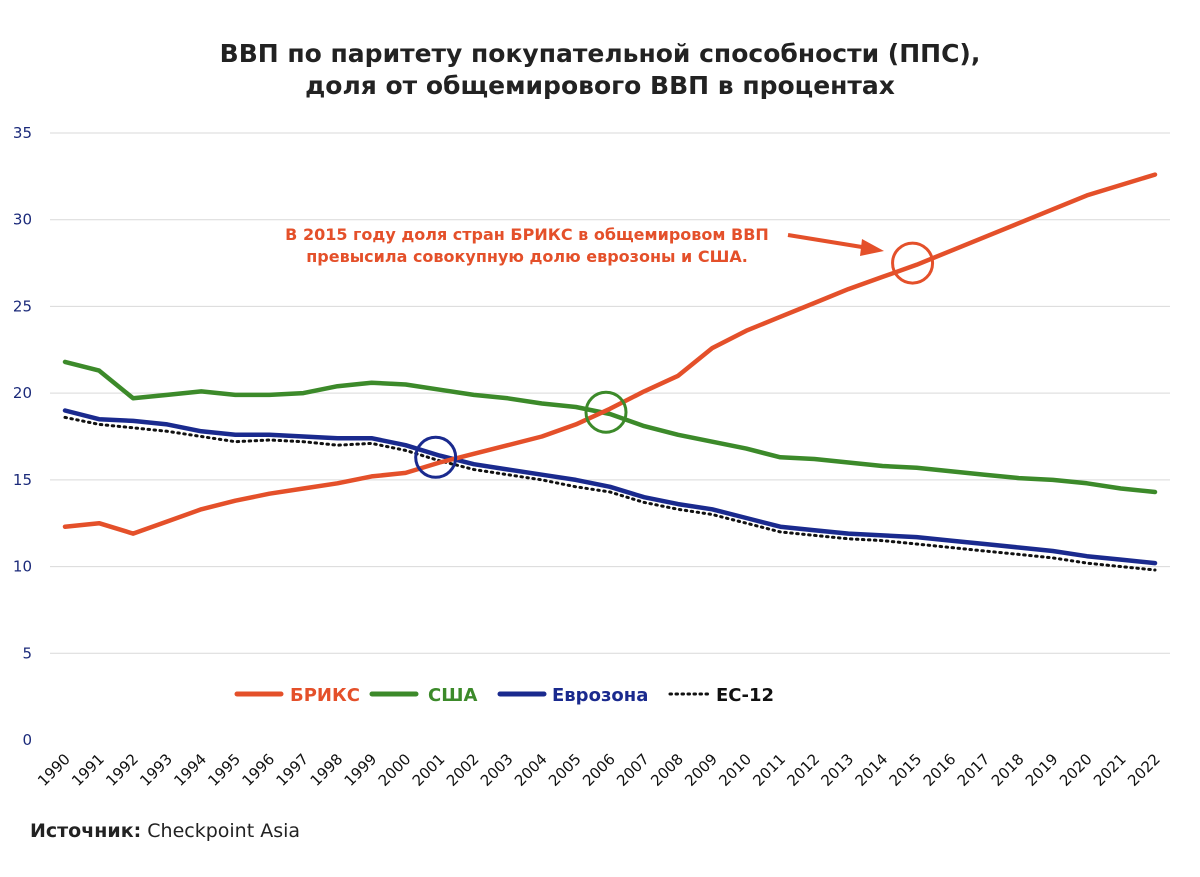 This screenshot has height=877, width=1200. I want to click on y-tick-label: 30, so click(22, 220).